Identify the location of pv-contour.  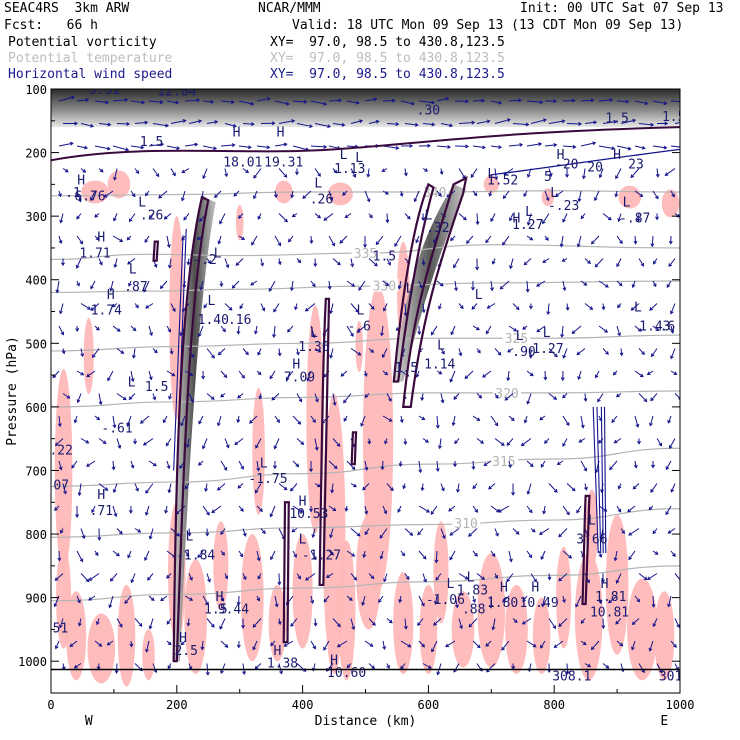
(286, 572).